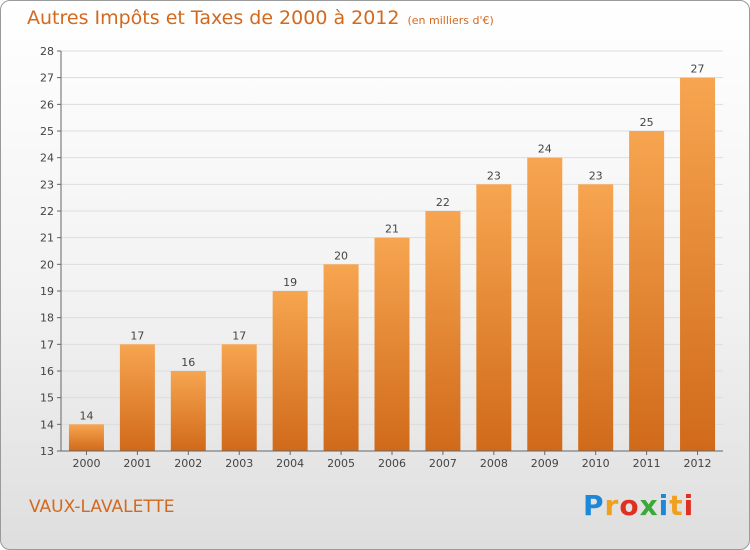 This screenshot has height=550, width=750. Describe the element at coordinates (239, 463) in the screenshot. I see `x-tick-label: 2003` at that location.